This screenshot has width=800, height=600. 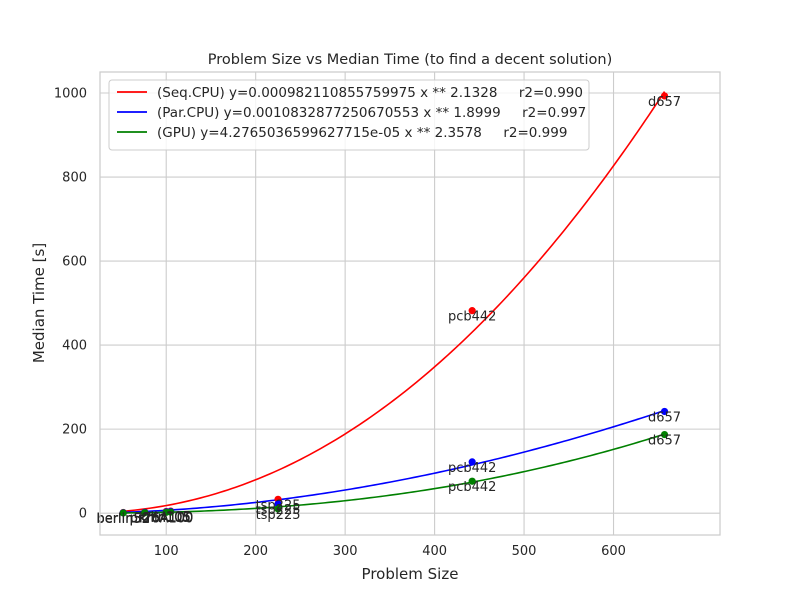 I want to click on x-tick-label: 200, so click(x=255, y=551).